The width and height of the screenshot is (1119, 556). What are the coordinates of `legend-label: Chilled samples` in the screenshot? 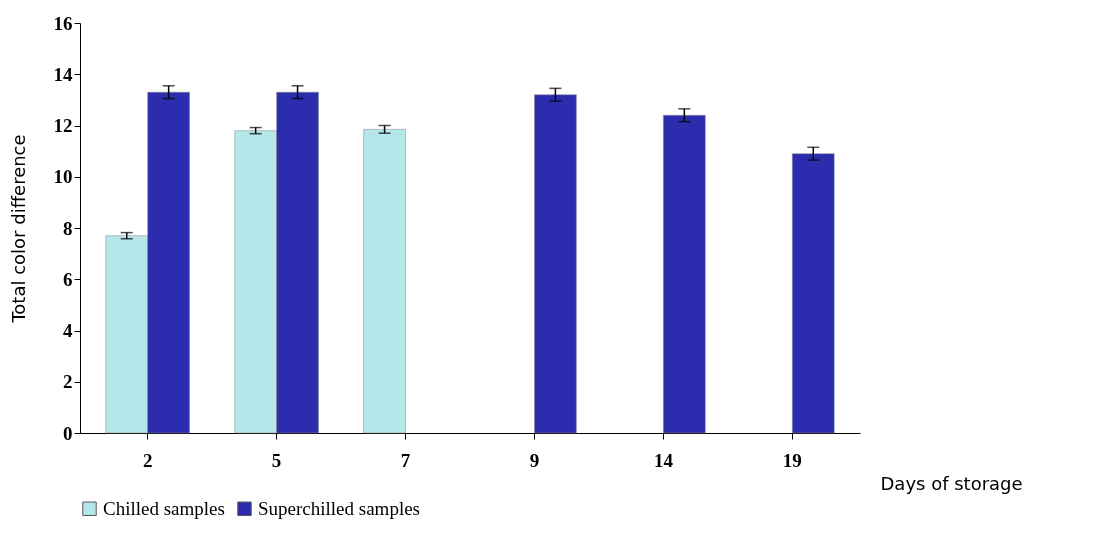 It's located at (164, 508).